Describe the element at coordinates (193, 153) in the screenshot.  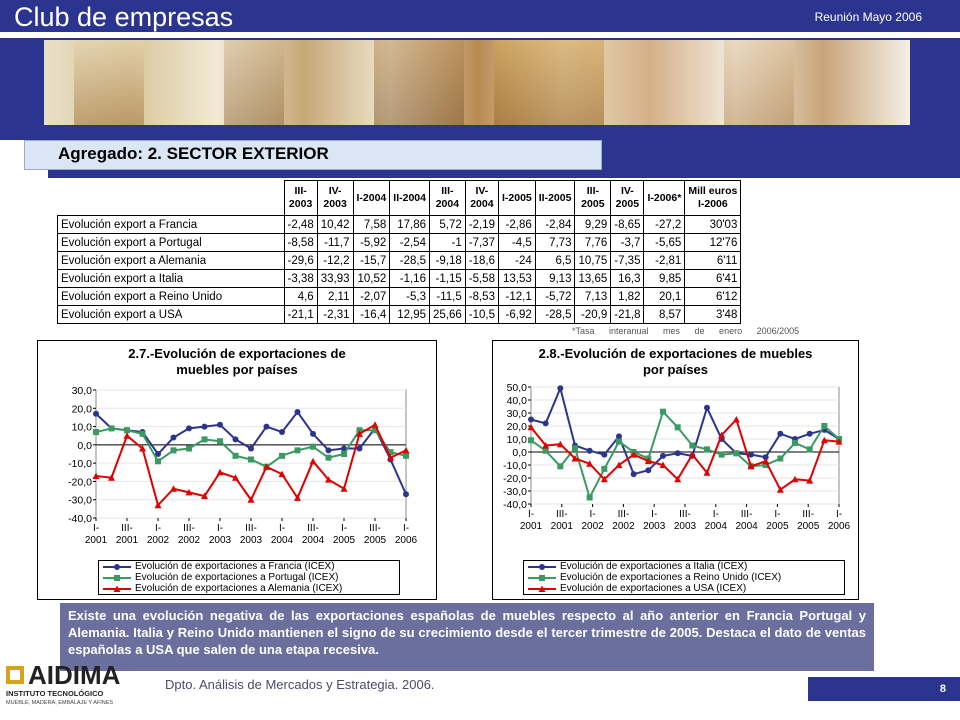
I see `section-title: Agregado: 2. SECTOR EXTERIOR` at that location.